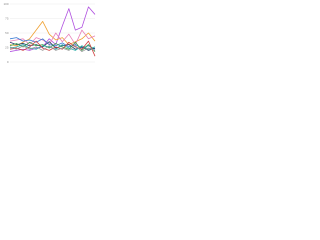 This screenshot has height=240, width=320. I want to click on y-tick-label: 25, so click(7, 47).